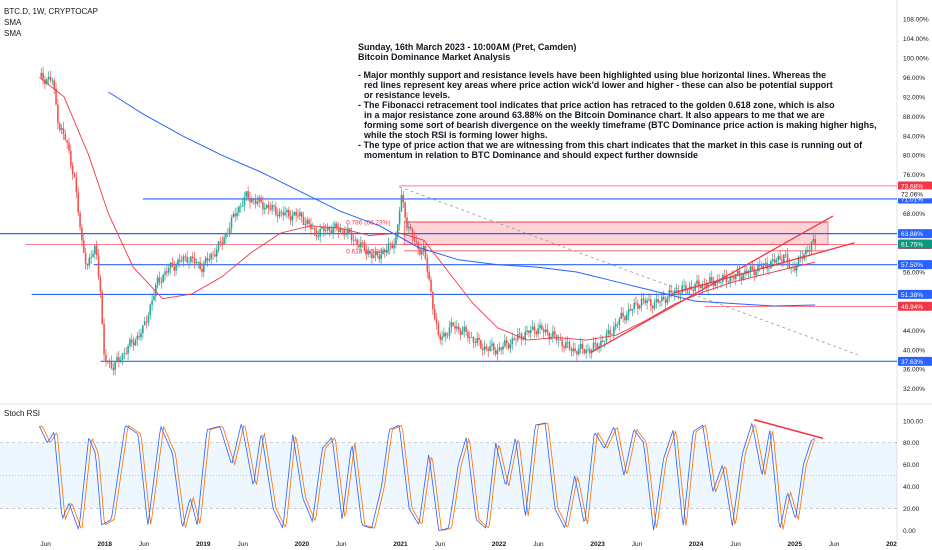  Describe the element at coordinates (912, 234) in the screenshot. I see `level-price-label: 63.88%` at that location.